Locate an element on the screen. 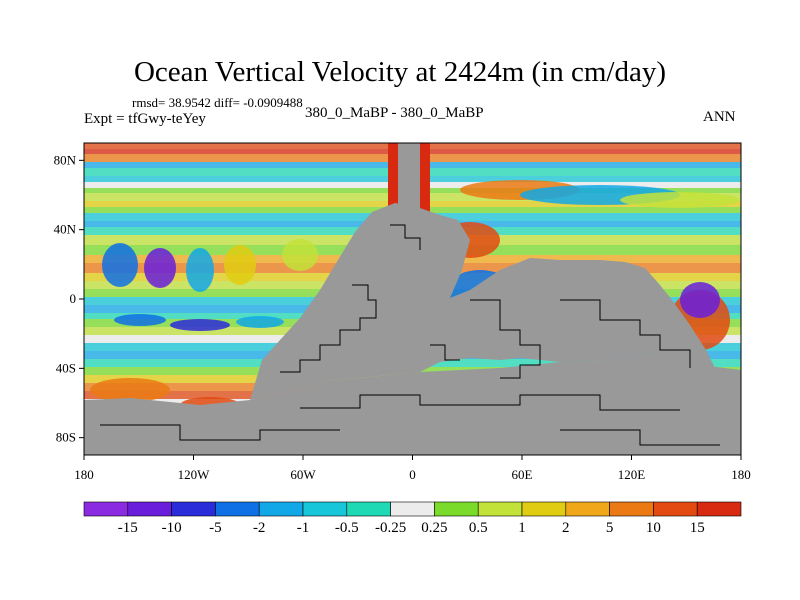 The image size is (800, 600). colorbar-label: -2 is located at coordinates (259, 528).